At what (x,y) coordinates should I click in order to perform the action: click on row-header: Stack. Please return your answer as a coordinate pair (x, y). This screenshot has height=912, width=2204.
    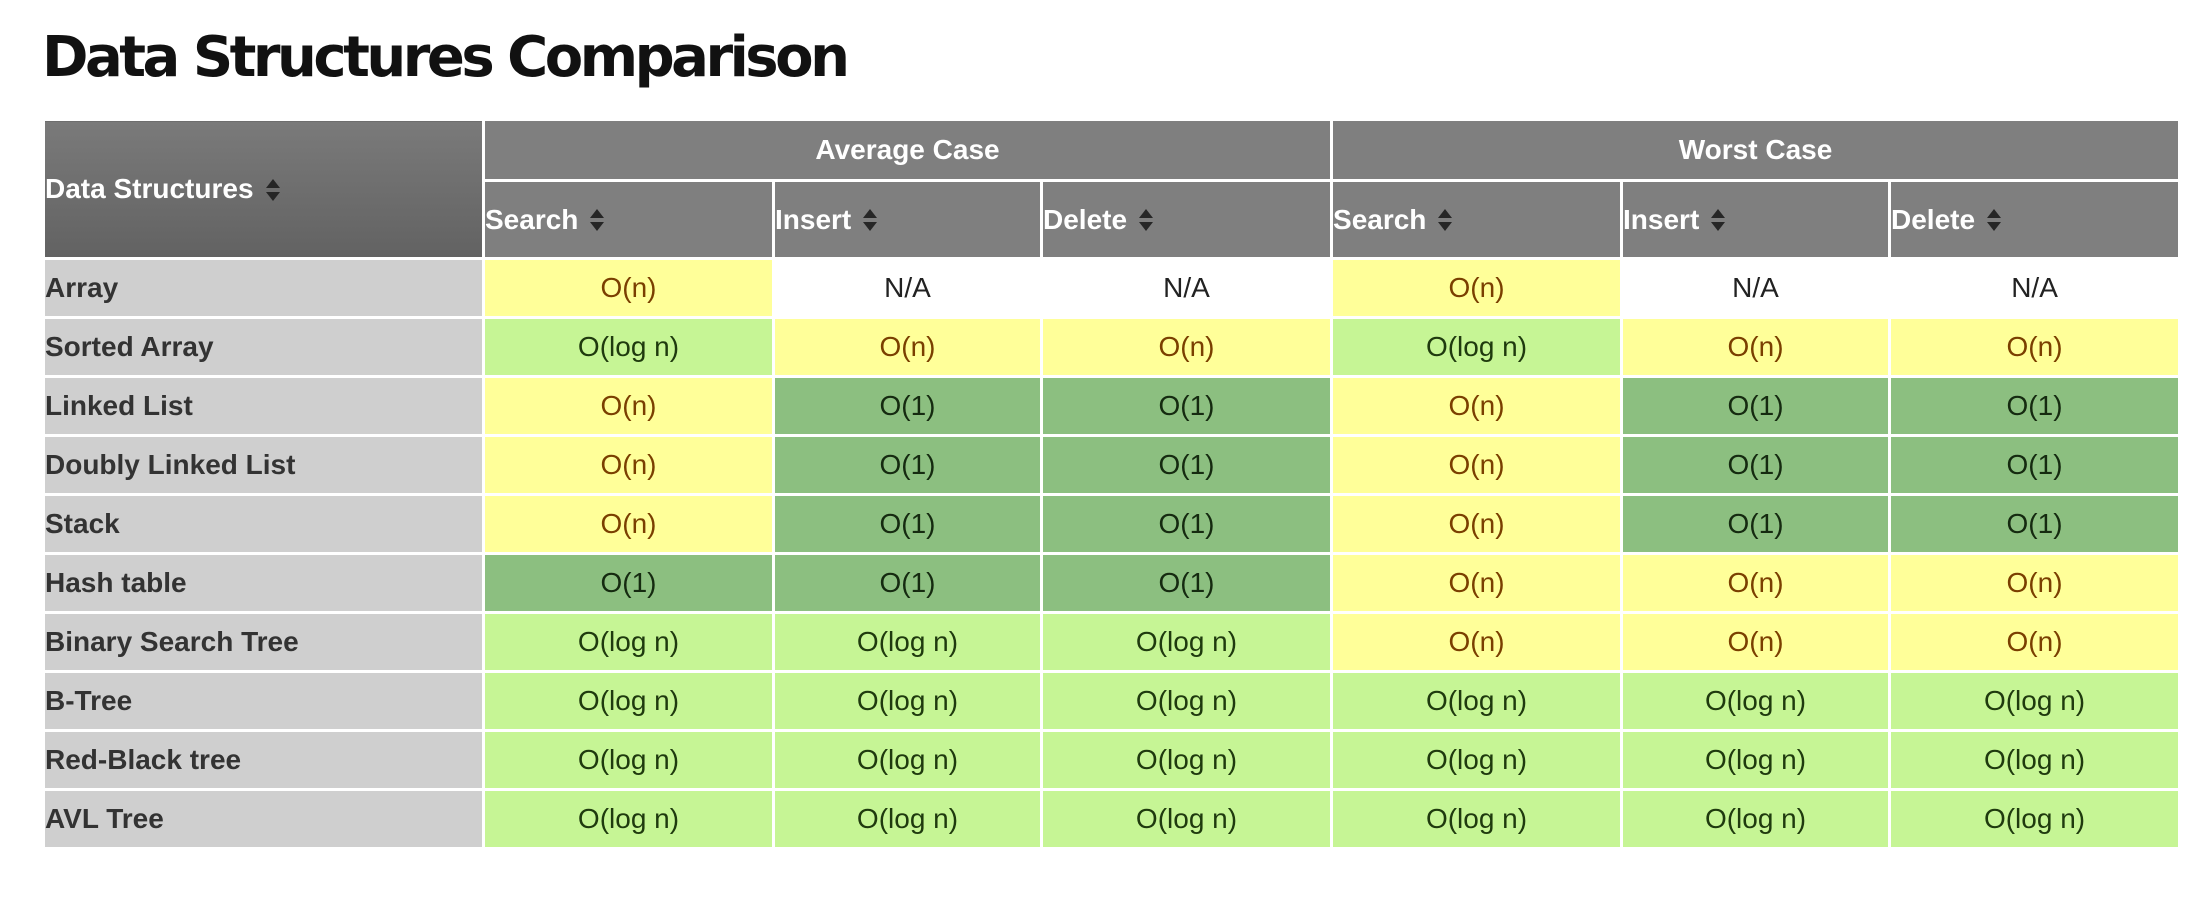
    Looking at the image, I should click on (263, 524).